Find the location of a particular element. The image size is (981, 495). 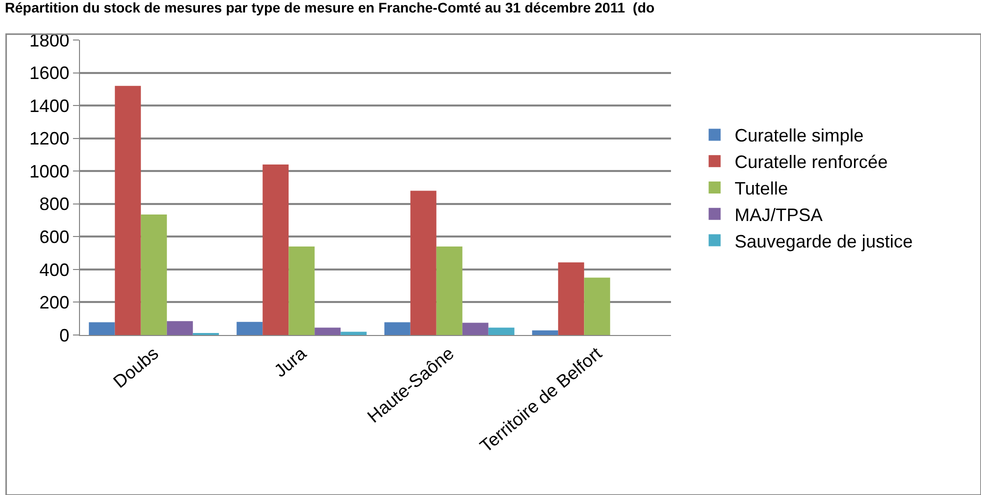

legend-label: Sauvegarde de justice is located at coordinates (823, 241).